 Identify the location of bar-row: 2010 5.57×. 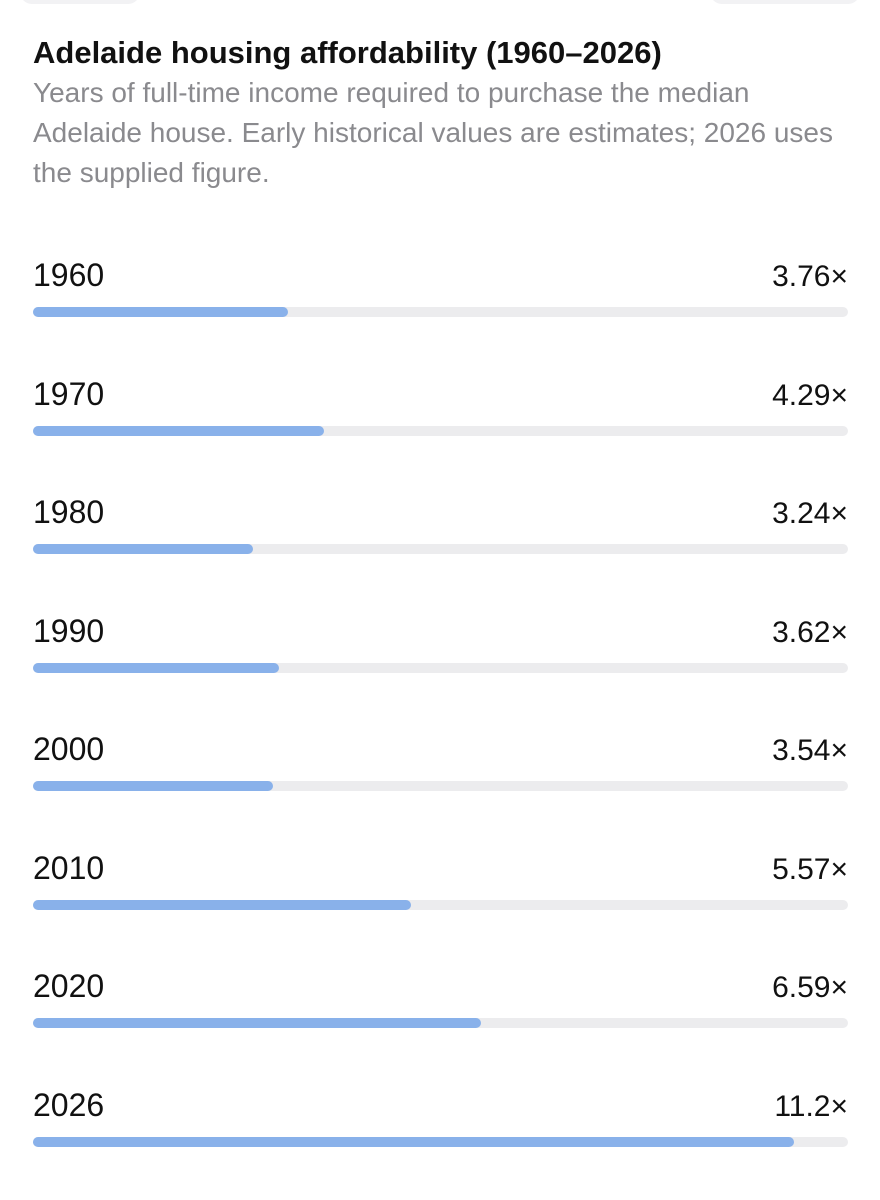
(440, 904).